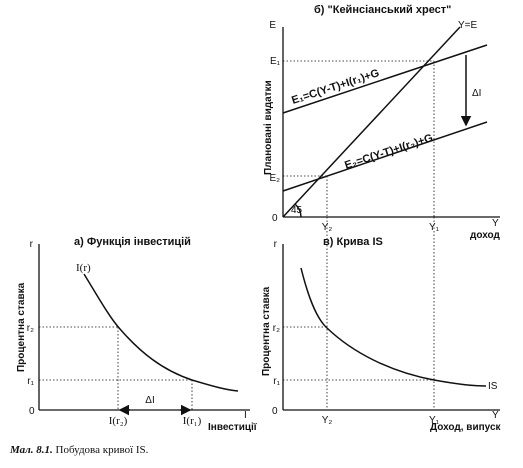  I want to click on panel-a-delta-label: ΔI, so click(149, 400).